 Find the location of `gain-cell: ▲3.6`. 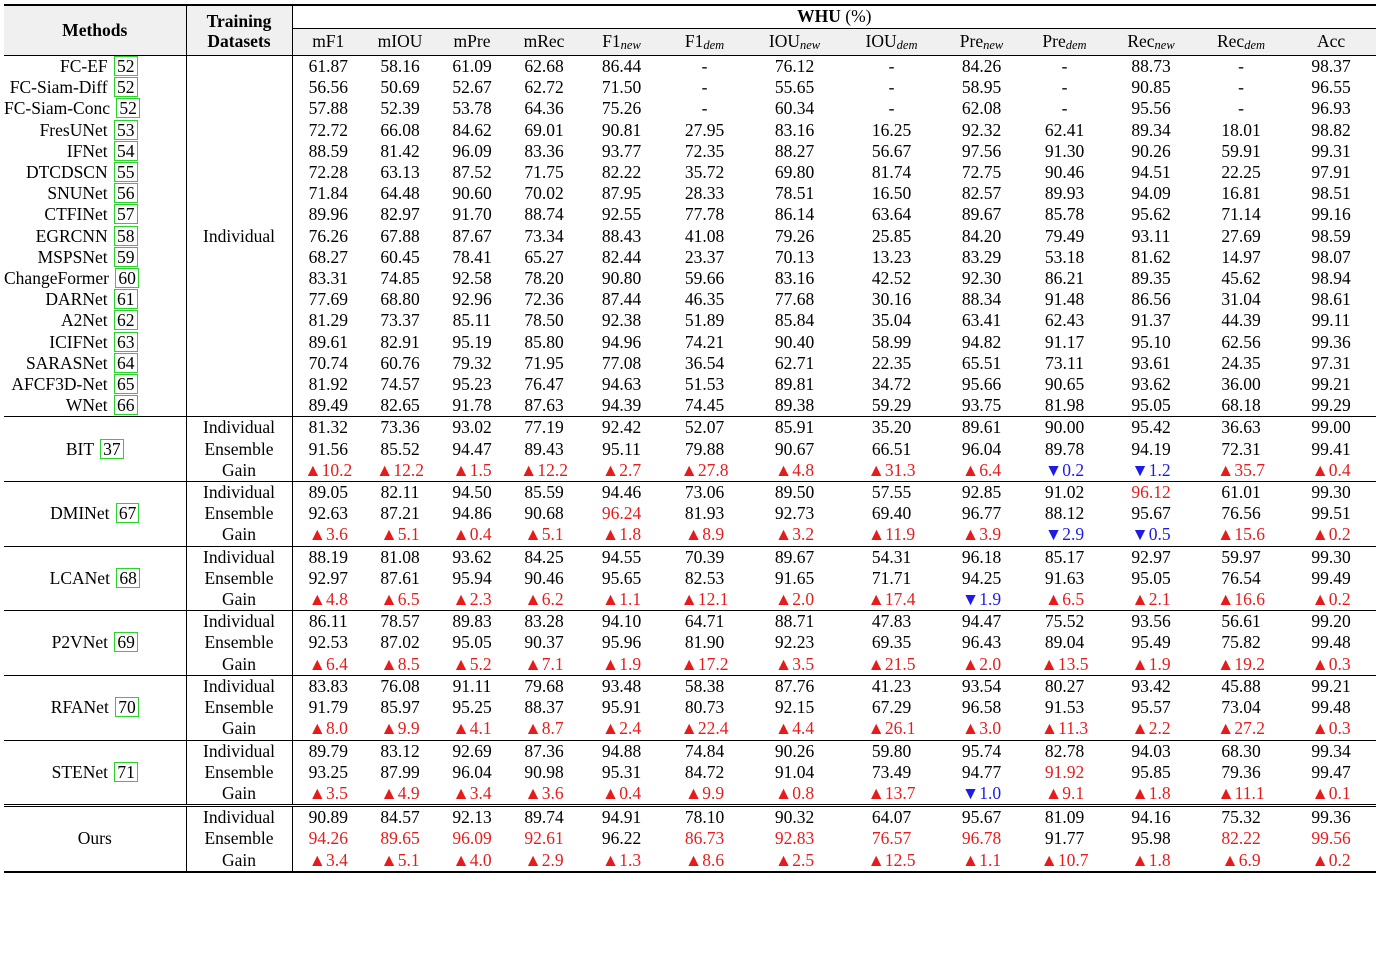

gain-cell: ▲3.6 is located at coordinates (328, 534).